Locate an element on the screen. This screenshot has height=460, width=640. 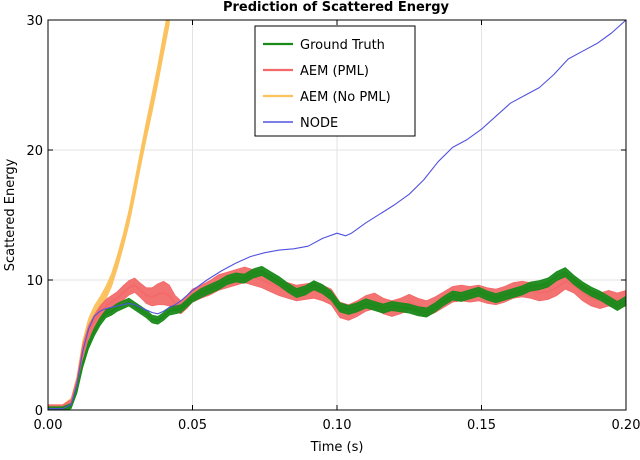
x-tick-label: 0.00 is located at coordinates (48, 425).